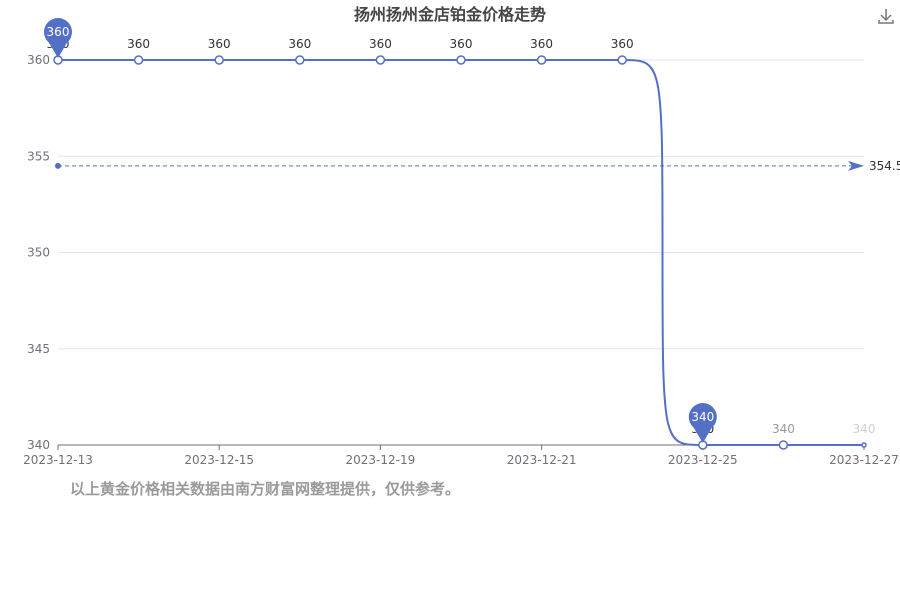 This screenshot has height=600, width=900. I want to click on y-tick-label: 350, so click(38, 253).